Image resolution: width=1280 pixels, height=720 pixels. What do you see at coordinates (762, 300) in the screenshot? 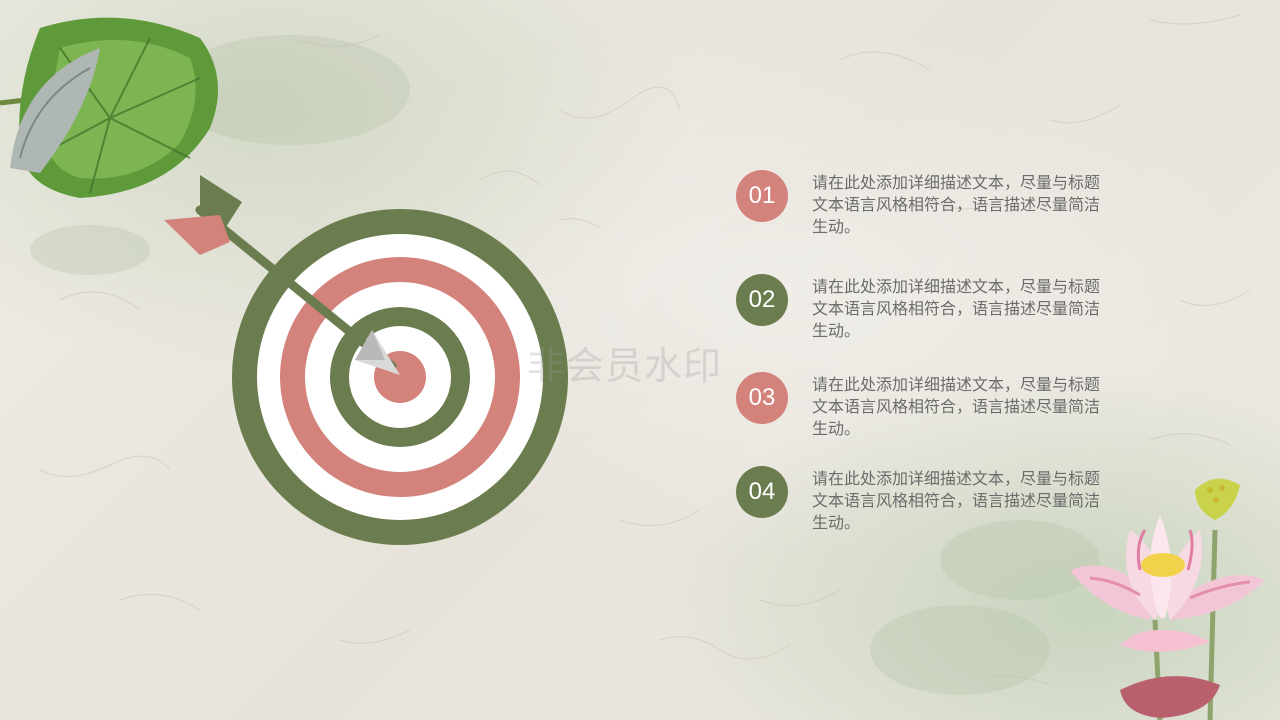
I see `number-badge: 02` at bounding box center [762, 300].